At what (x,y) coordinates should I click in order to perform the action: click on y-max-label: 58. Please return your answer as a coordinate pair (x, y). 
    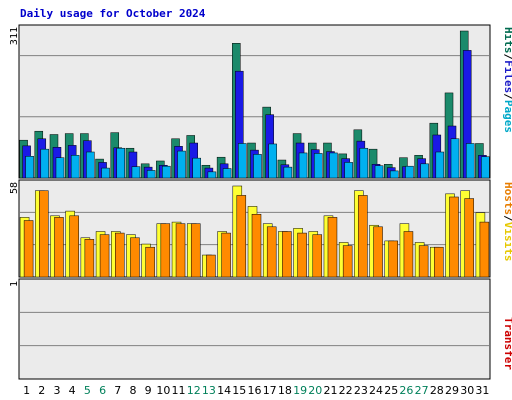
    Looking at the image, I should click on (14, 188).